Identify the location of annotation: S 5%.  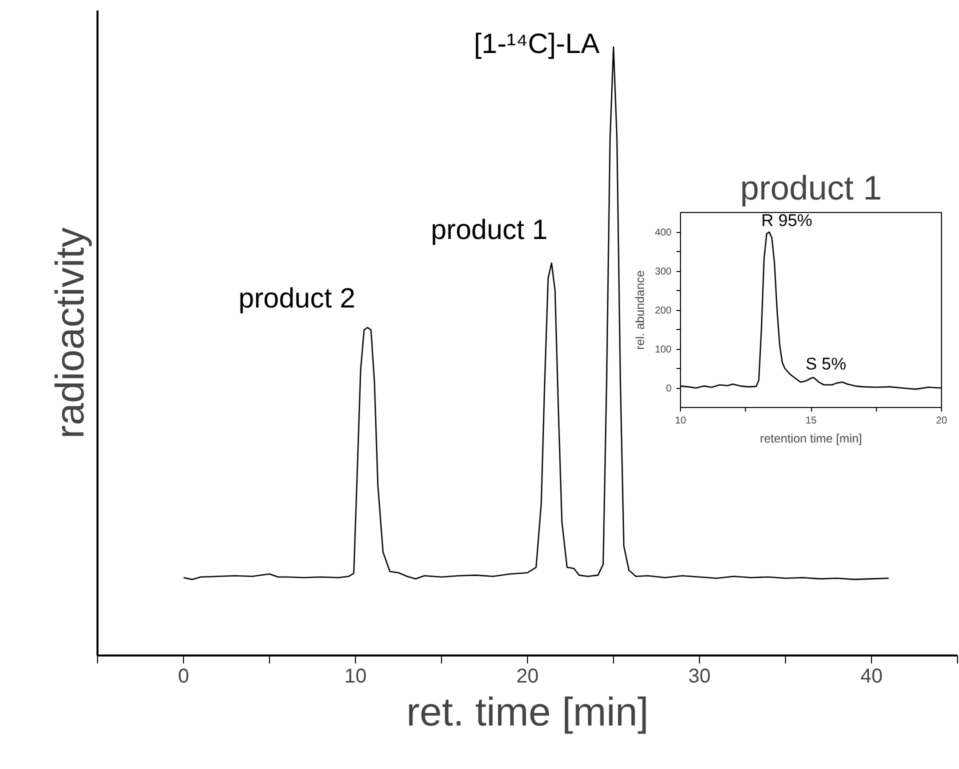
(826, 364).